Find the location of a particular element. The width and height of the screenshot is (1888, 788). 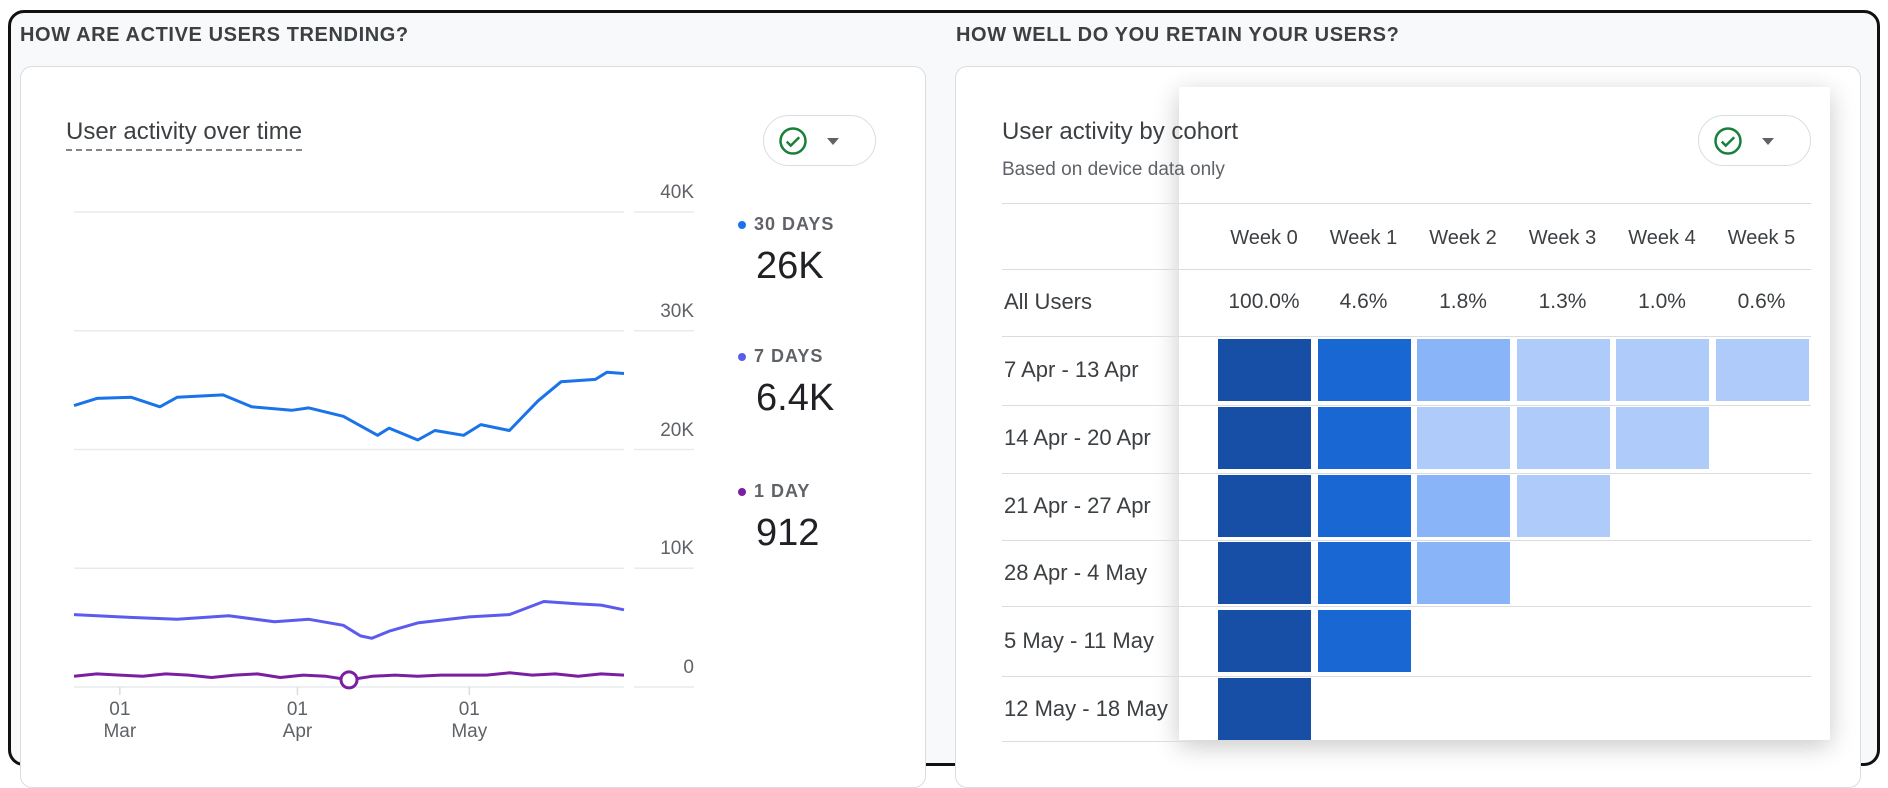

series-line-30-days is located at coordinates (349, 406).